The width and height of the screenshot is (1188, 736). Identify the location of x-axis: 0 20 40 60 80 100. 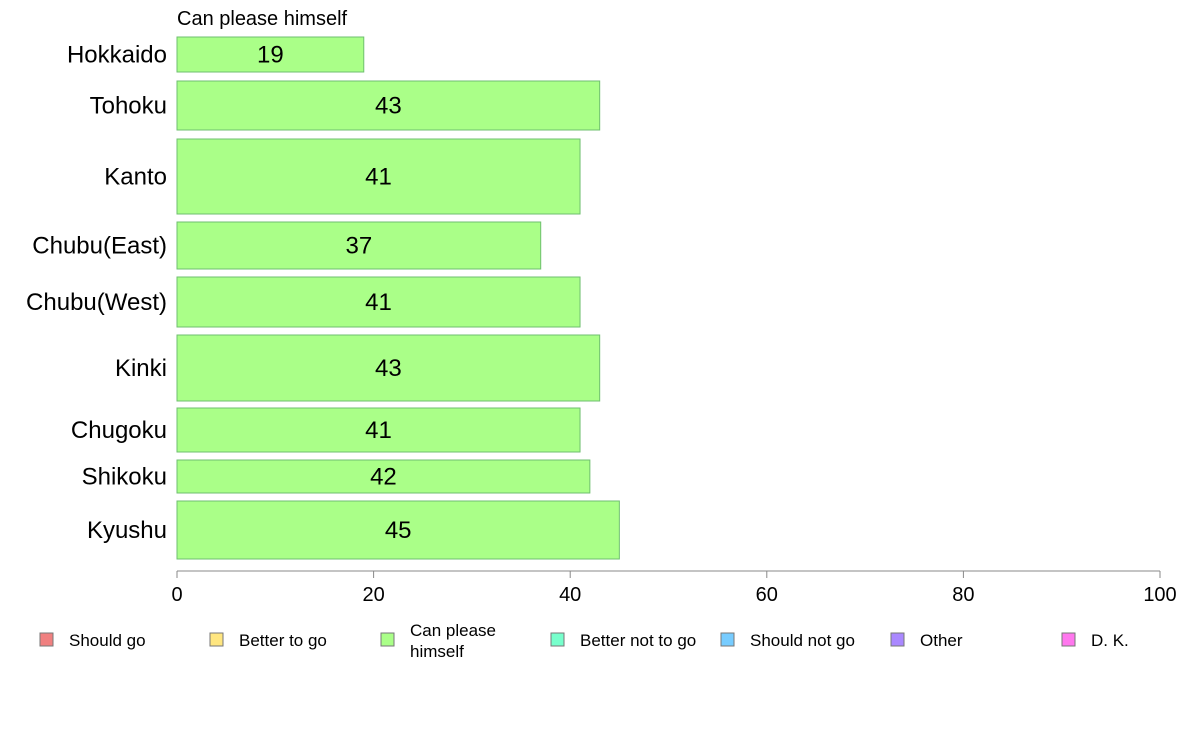
(674, 588).